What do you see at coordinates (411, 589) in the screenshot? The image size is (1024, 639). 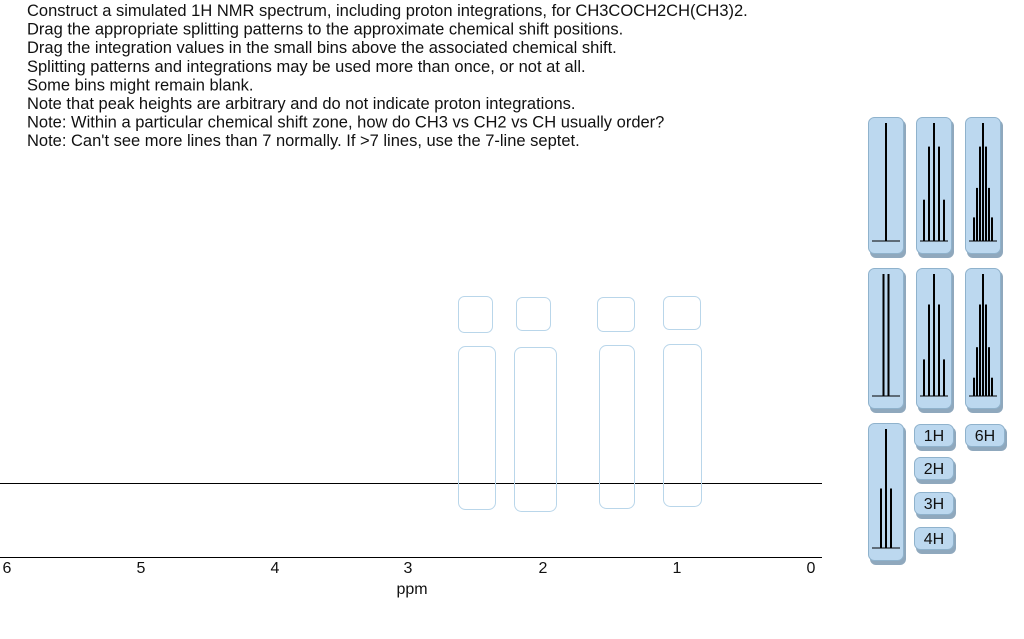 I see `axis-label: ppm` at bounding box center [411, 589].